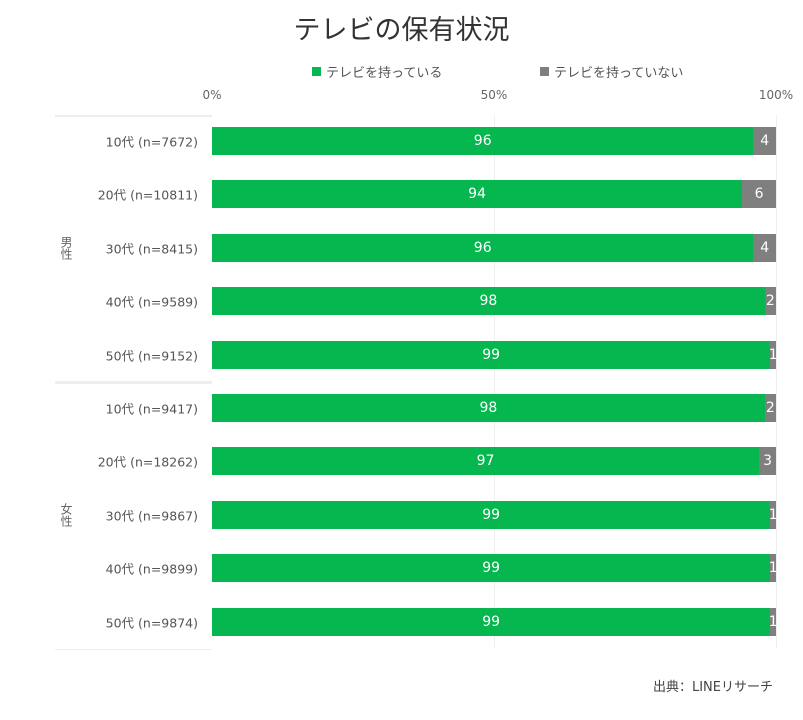 This screenshot has height=720, width=803. What do you see at coordinates (151, 249) in the screenshot?
I see `category-label: 30代 (n=8415)` at bounding box center [151, 249].